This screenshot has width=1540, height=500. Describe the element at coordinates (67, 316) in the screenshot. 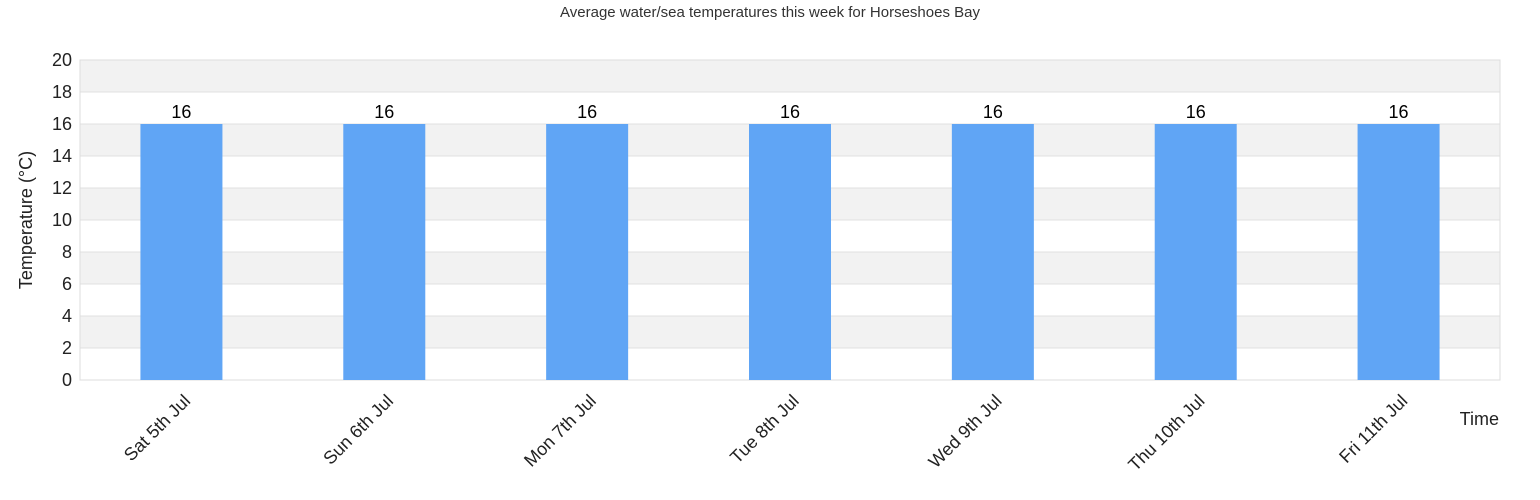

I see `y-tick-label: 4` at that location.